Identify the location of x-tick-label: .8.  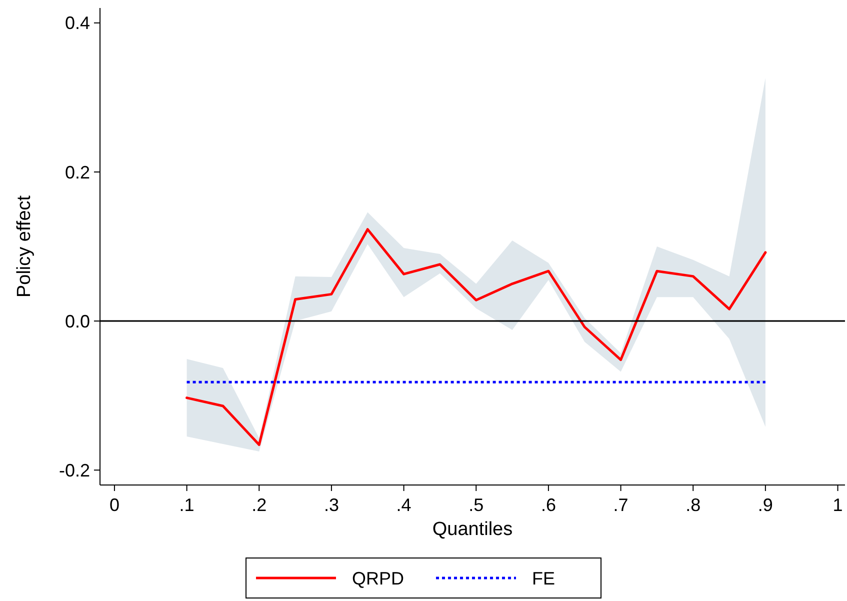
(693, 505).